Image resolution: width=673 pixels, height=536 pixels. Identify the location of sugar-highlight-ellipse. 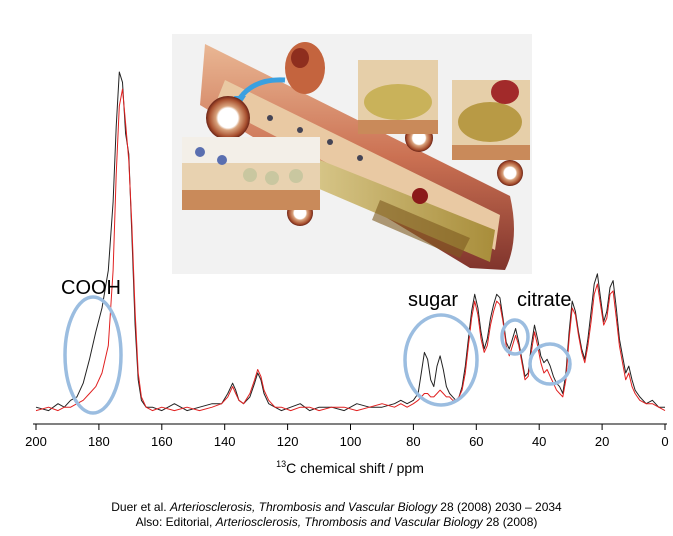
(441, 360).